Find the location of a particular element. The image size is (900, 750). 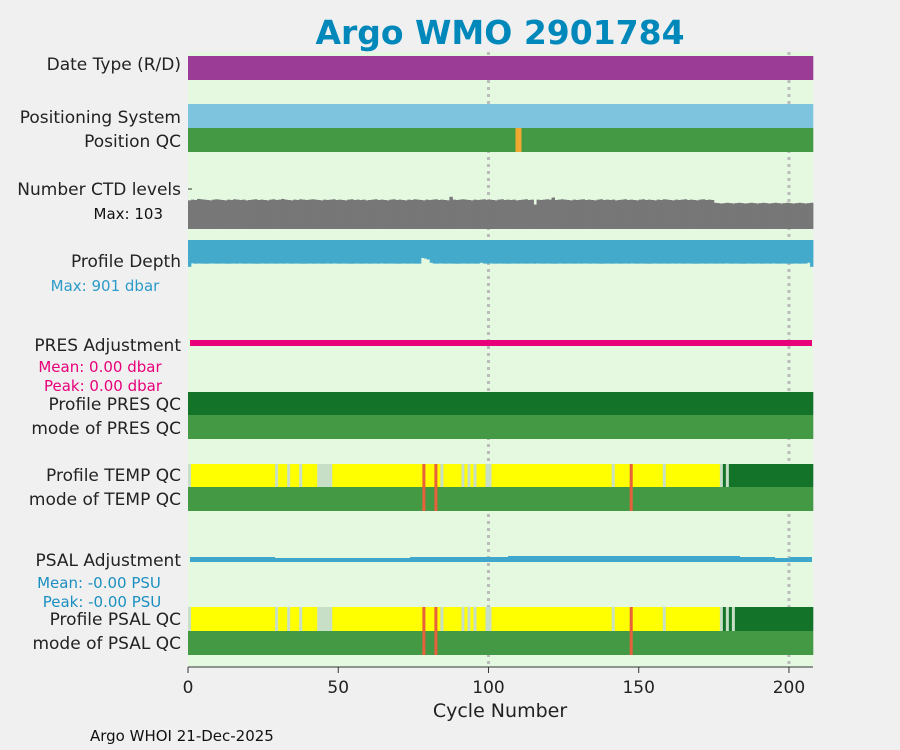

row-label-temp-mode: mode of TEMP QC is located at coordinates (105, 500).